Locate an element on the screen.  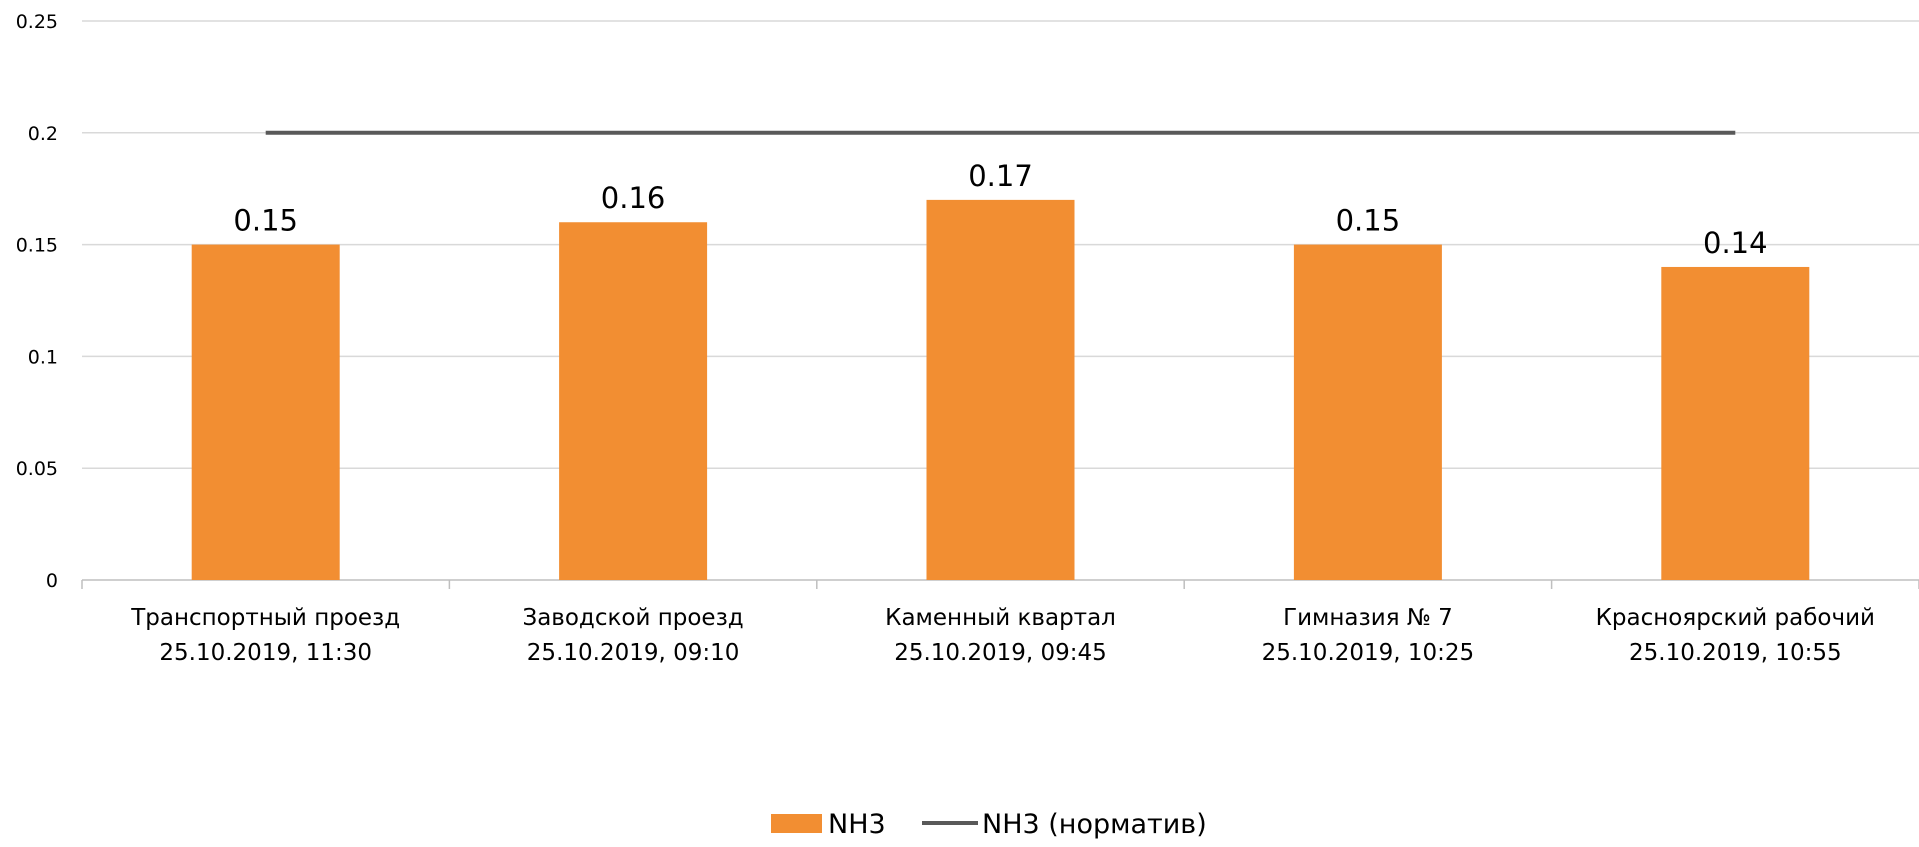
x-category-label: Заводской проезд is located at coordinates (632, 618).